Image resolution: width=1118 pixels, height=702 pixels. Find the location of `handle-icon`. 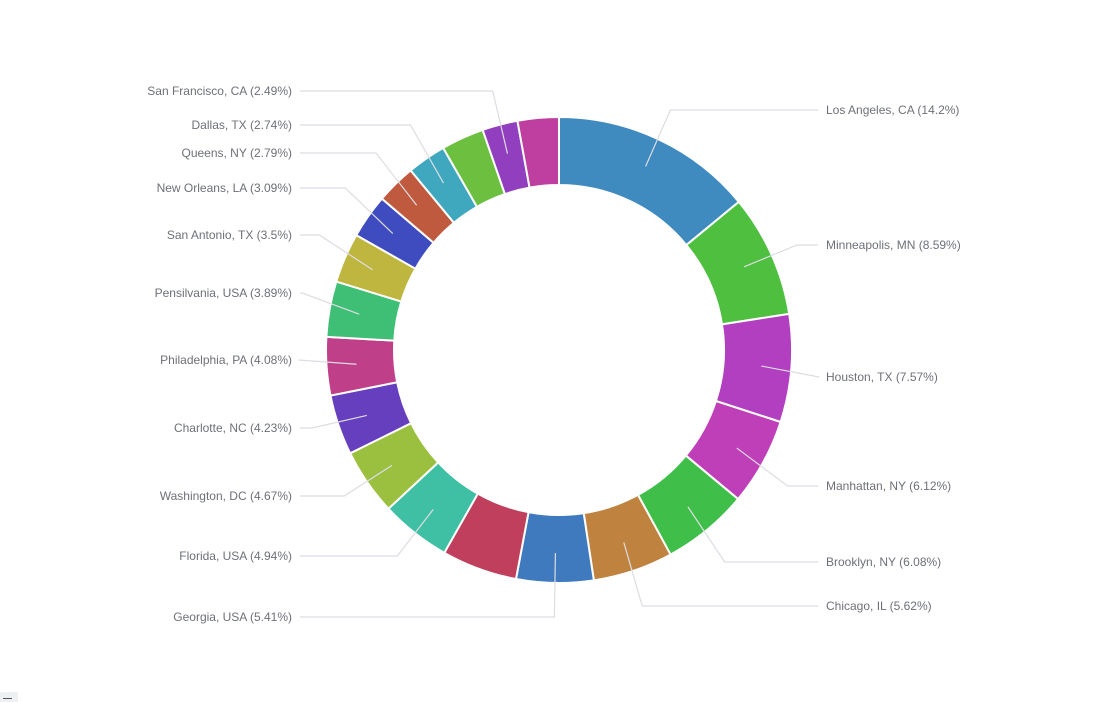

handle-icon is located at coordinates (7, 698).